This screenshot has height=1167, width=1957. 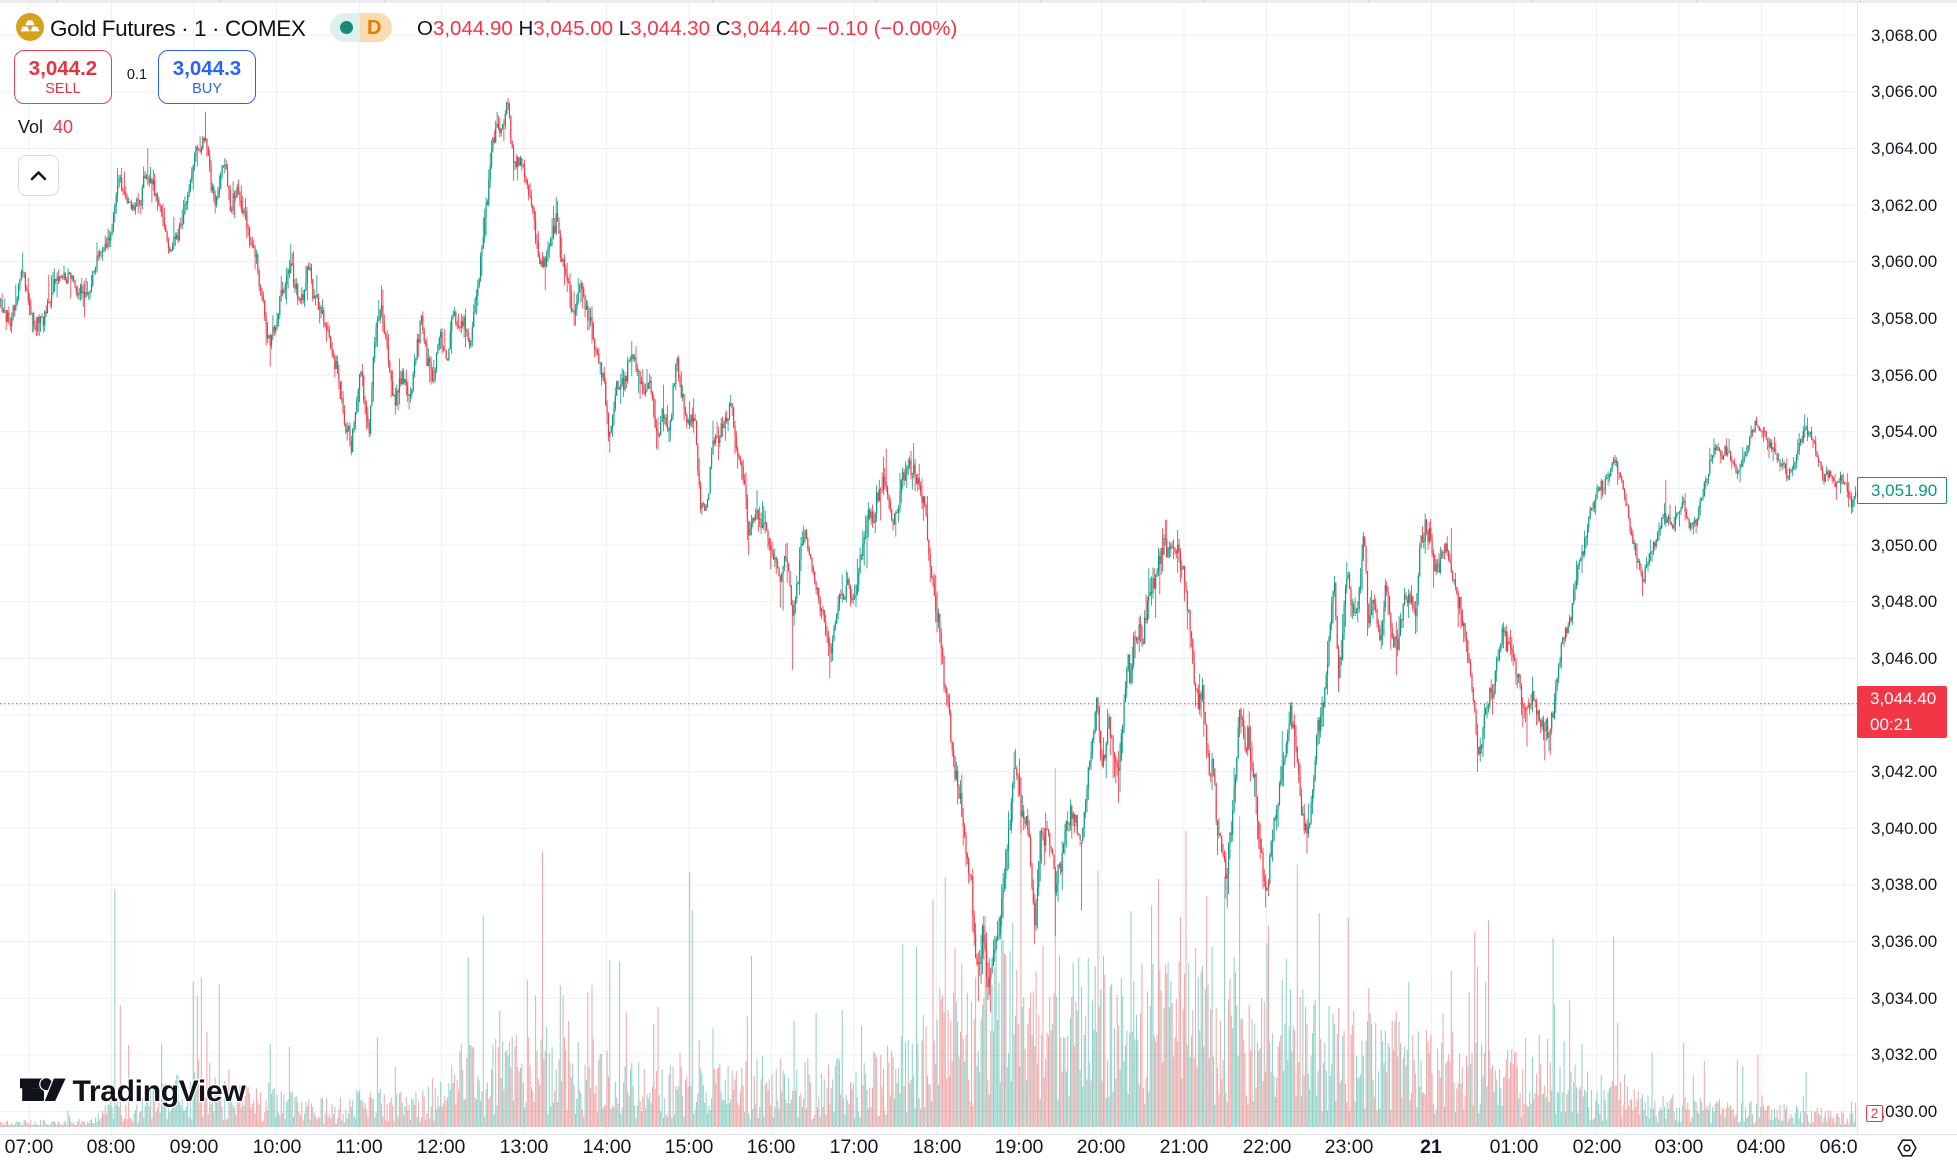 What do you see at coordinates (160, 1092) in the screenshot?
I see `svg-text: TradingView` at bounding box center [160, 1092].